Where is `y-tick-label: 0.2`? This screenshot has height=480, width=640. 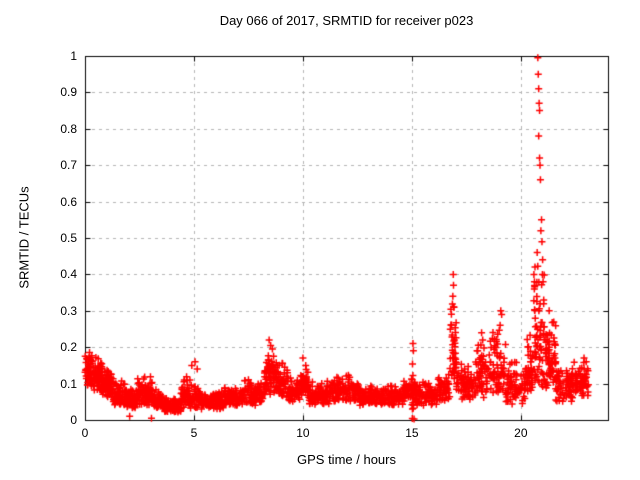
y-tick-label: 0.2 is located at coordinates (68, 347).